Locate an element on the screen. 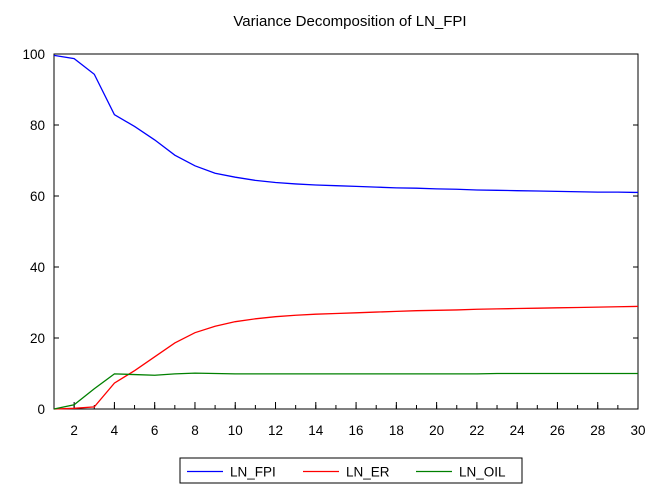 The width and height of the screenshot is (657, 485). chart-title: Variance Decomposition of LN_FPI is located at coordinates (349, 21).